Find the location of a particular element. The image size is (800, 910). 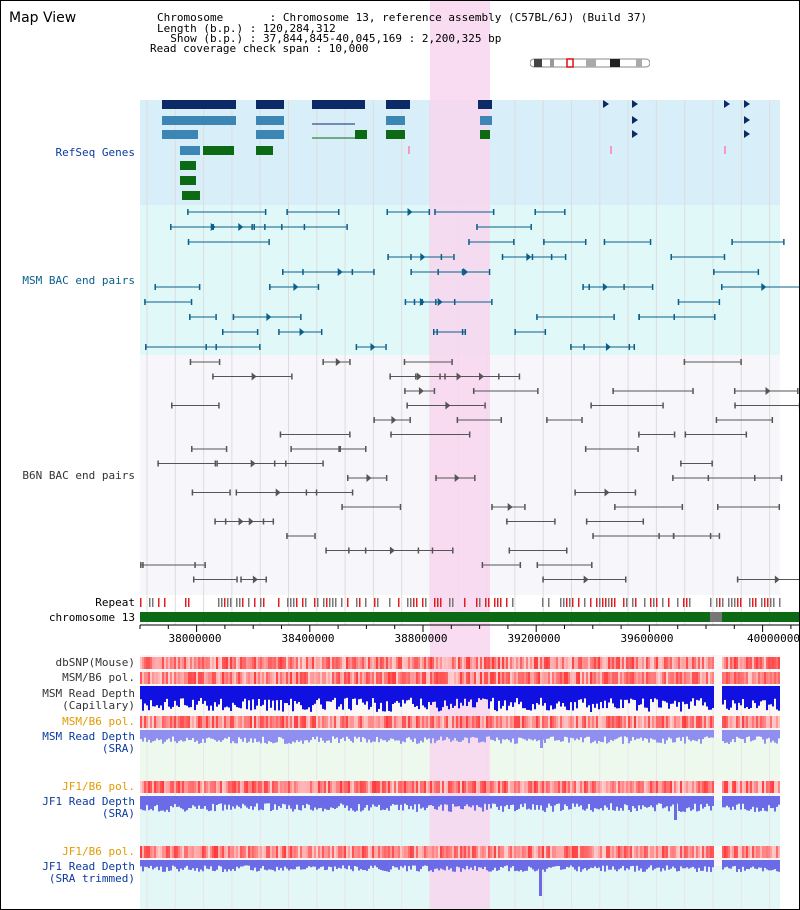

b6n-bac-pair is located at coordinates (768, 391).